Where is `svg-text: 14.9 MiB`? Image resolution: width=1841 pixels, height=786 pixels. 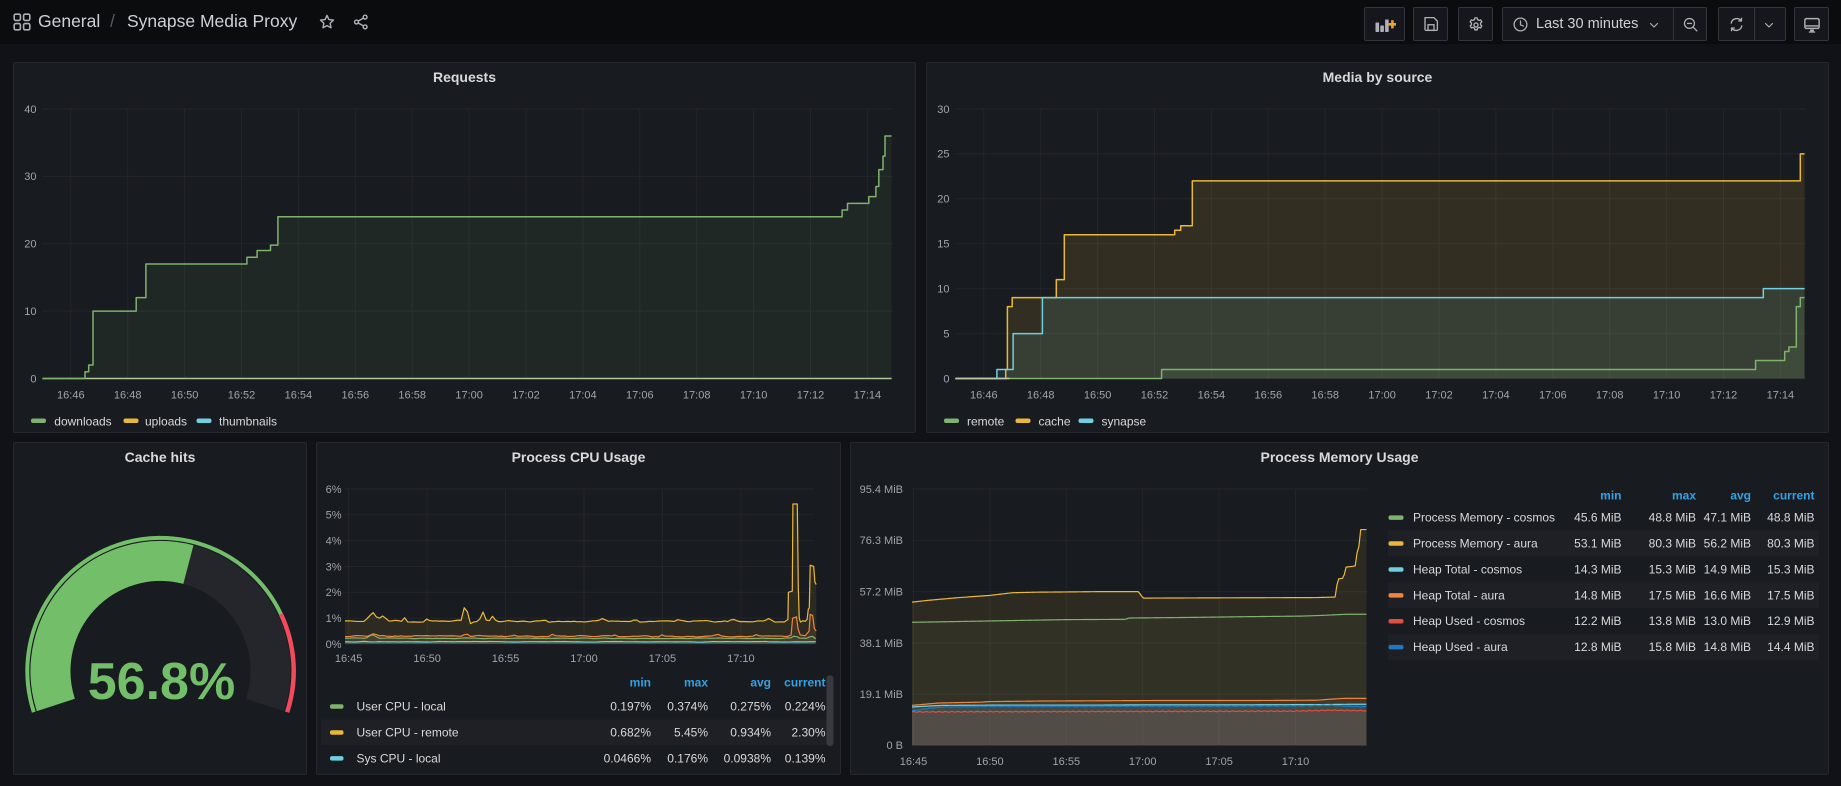
svg-text: 14.9 MiB is located at coordinates (1727, 569).